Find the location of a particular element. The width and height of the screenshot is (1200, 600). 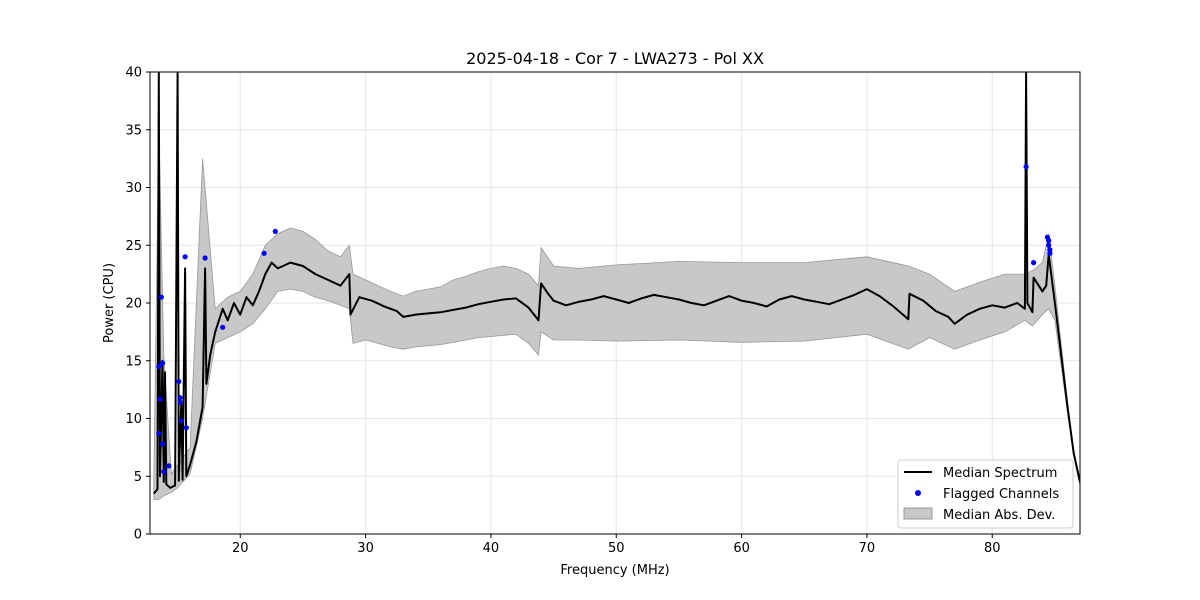

x-tick-label: 50 is located at coordinates (616, 548).